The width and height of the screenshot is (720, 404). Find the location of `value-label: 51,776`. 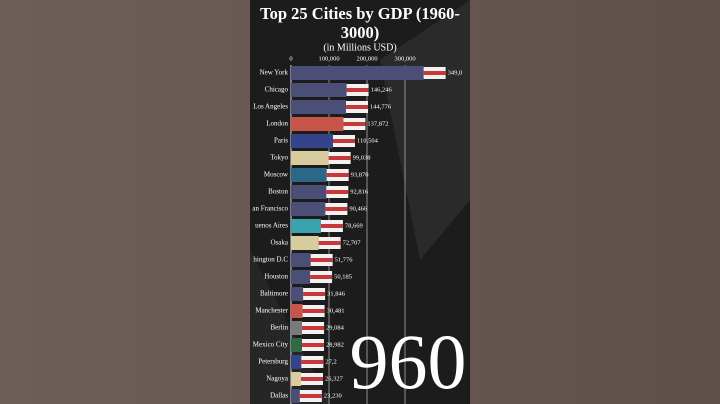

value-label: 51,776 is located at coordinates (344, 259).